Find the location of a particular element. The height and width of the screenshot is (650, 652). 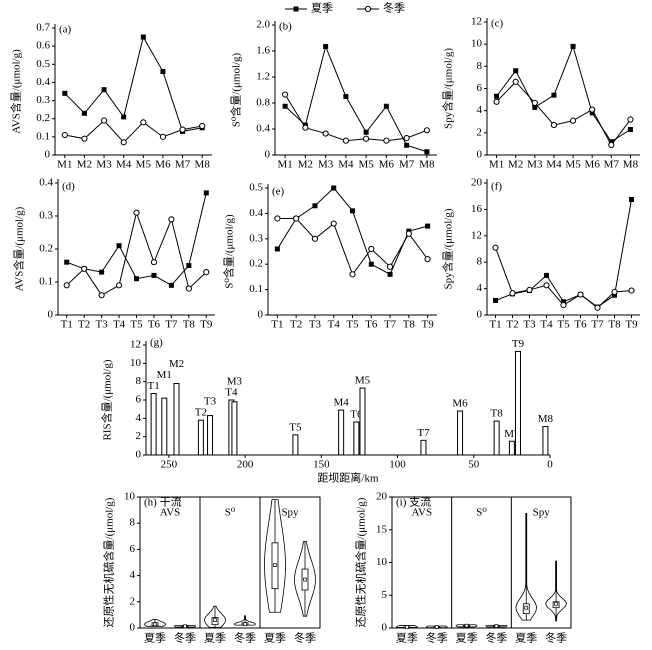

x-tick-label: T6 is located at coordinates (154, 325).